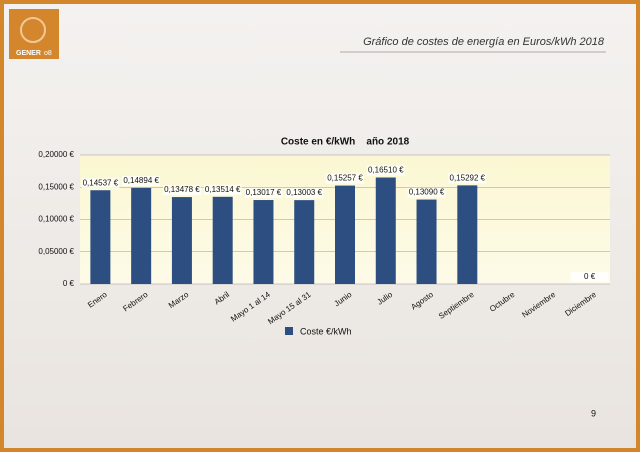 Image resolution: width=640 pixels, height=457 pixels. What do you see at coordinates (56, 219) in the screenshot?
I see `y-tick-label: 0,10000 €` at bounding box center [56, 219].